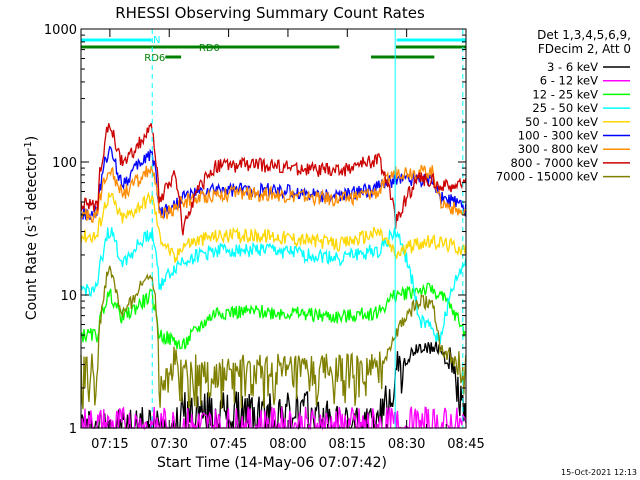 This screenshot has height=480, width=640. I want to click on legend-label-2: 12 - 25 keV, so click(565, 94).